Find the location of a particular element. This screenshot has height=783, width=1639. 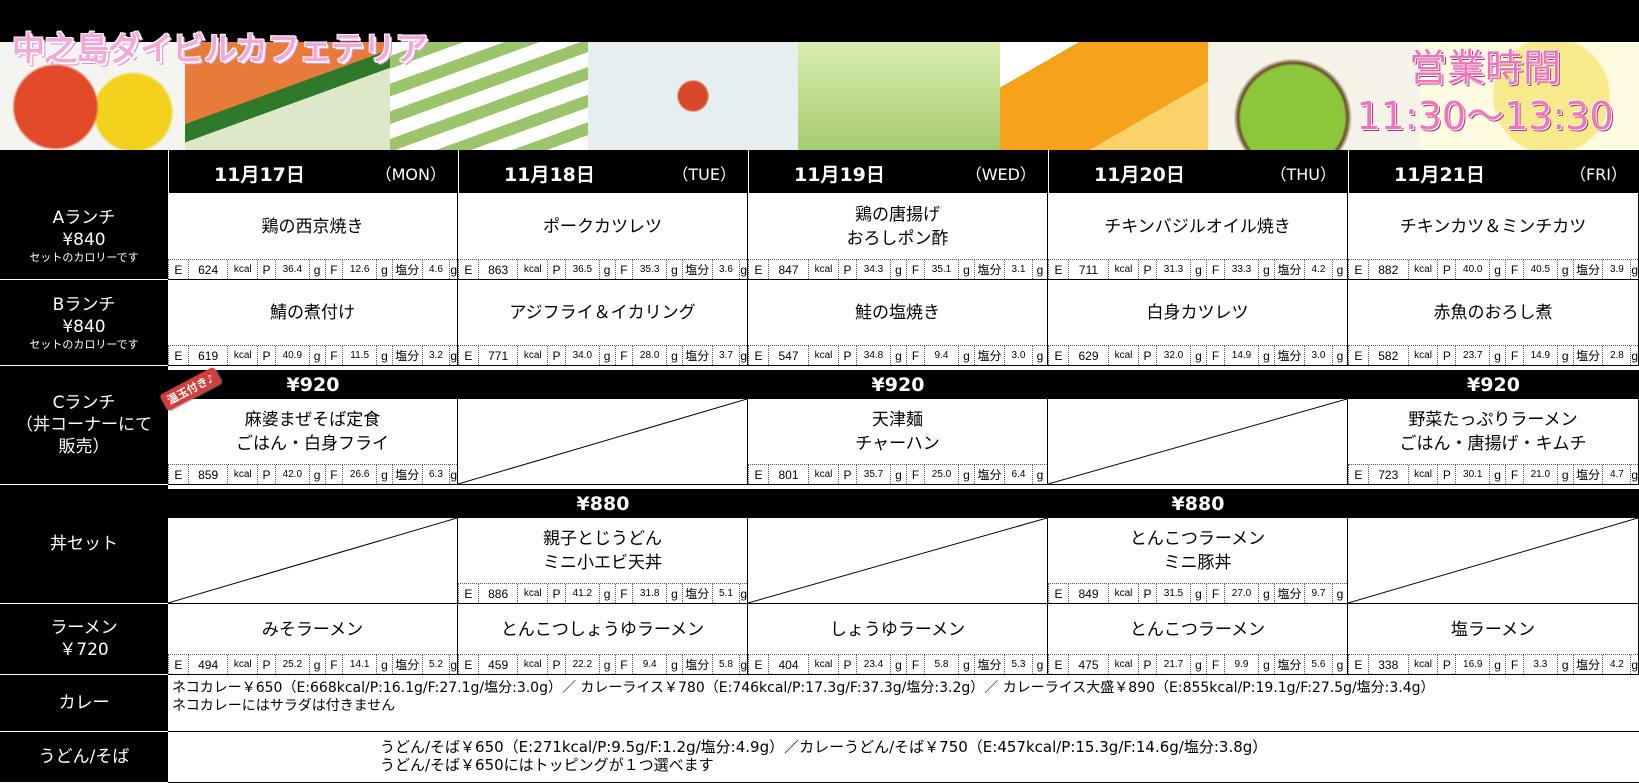

dish-name: 親子とじうどん ミニ小エビ天丼 is located at coordinates (602, 551).